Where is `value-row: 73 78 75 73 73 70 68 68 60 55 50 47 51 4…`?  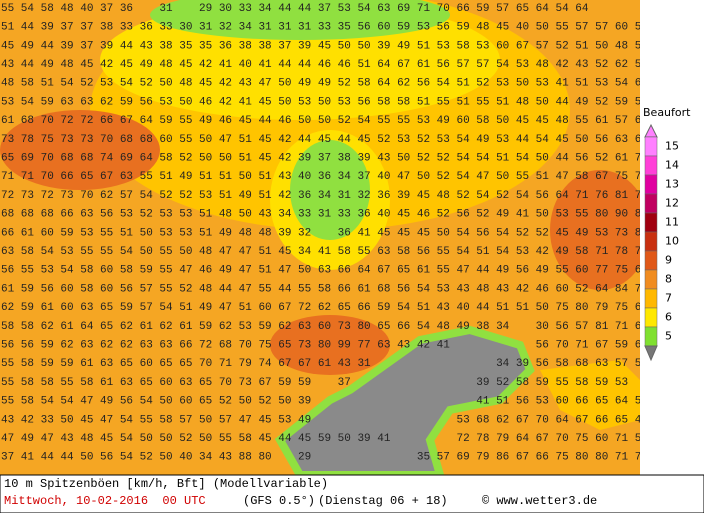
value-row: 73 78 75 73 73 70 68 68 60 55 50 47 51 4… is located at coordinates (334, 140).